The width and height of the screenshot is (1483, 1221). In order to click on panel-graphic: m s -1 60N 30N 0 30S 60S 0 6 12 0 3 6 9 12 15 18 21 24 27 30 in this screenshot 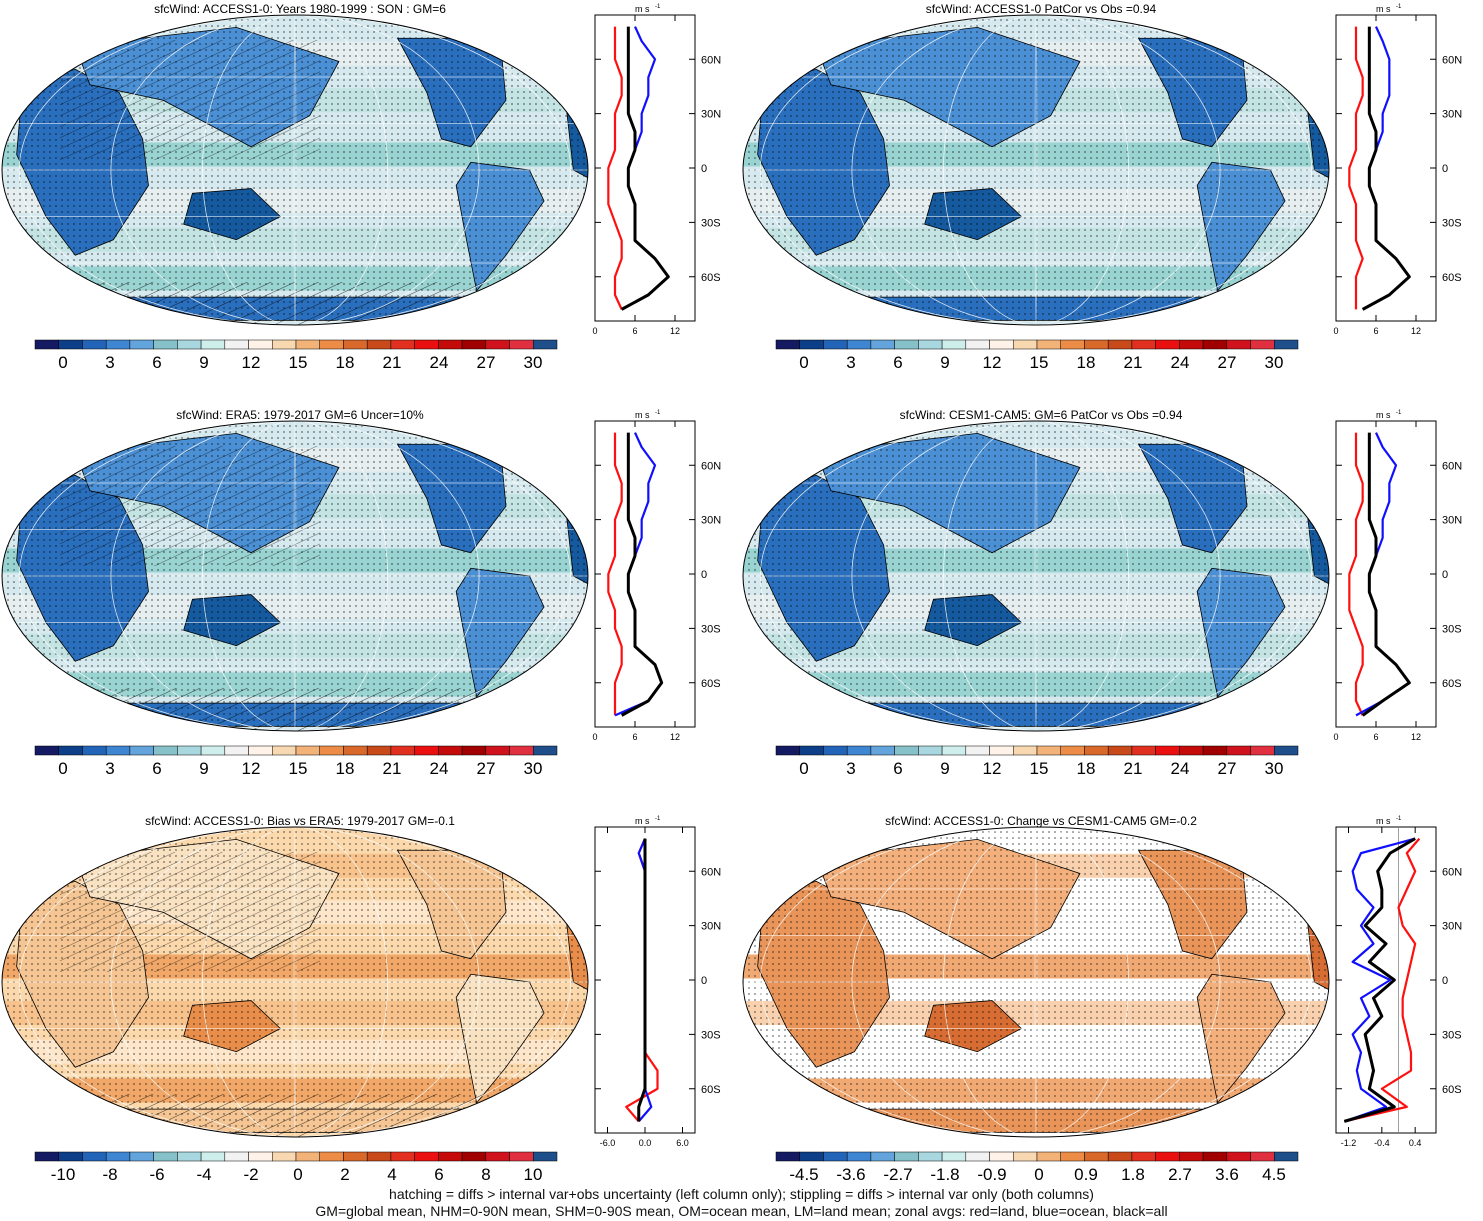, I will do `click(361, 188)`.